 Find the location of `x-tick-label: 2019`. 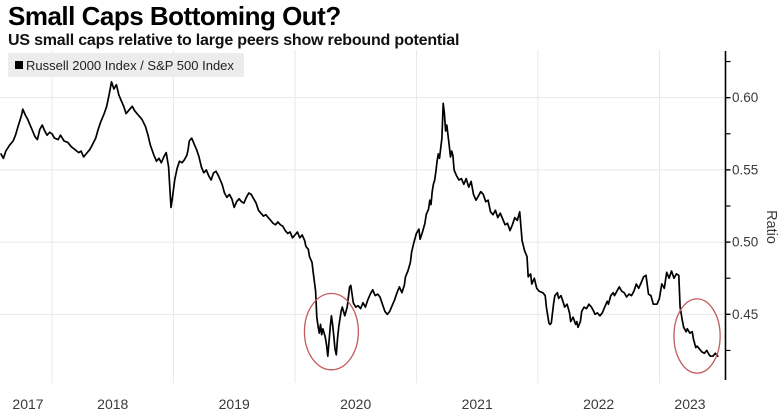

x-tick-label: 2019 is located at coordinates (234, 404).